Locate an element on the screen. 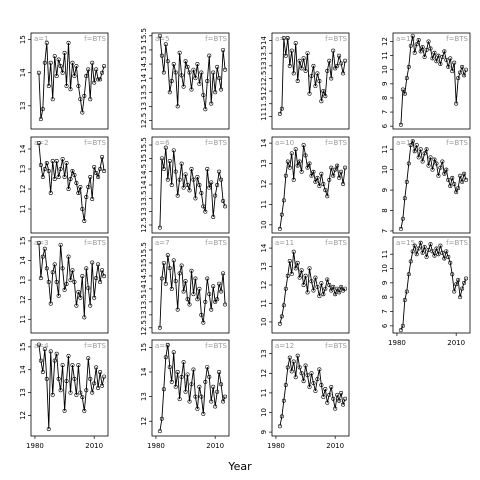  panel-a-15: a=15 f=BTS 6 7 8 9 10 11 1980 2010 is located at coordinates (426, 291).